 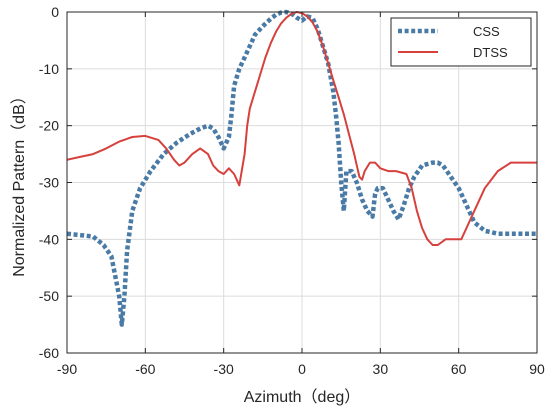 I want to click on x-tick-label: 30, so click(x=381, y=369).